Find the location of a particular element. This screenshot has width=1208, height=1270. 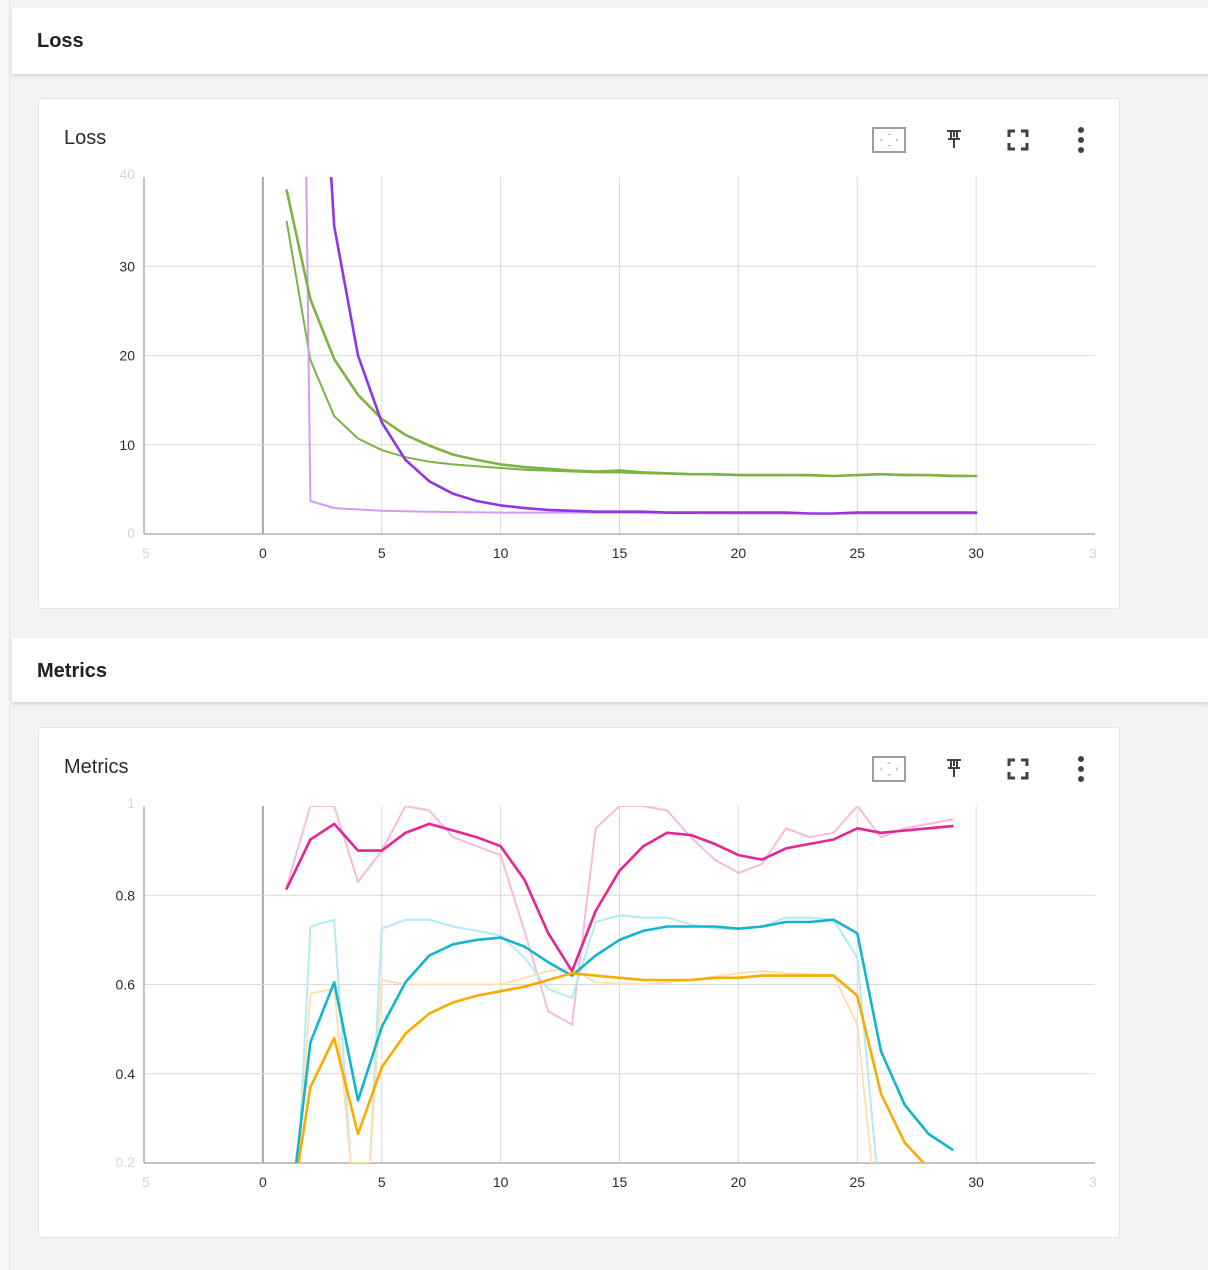

left-rail is located at coordinates (5, 635).